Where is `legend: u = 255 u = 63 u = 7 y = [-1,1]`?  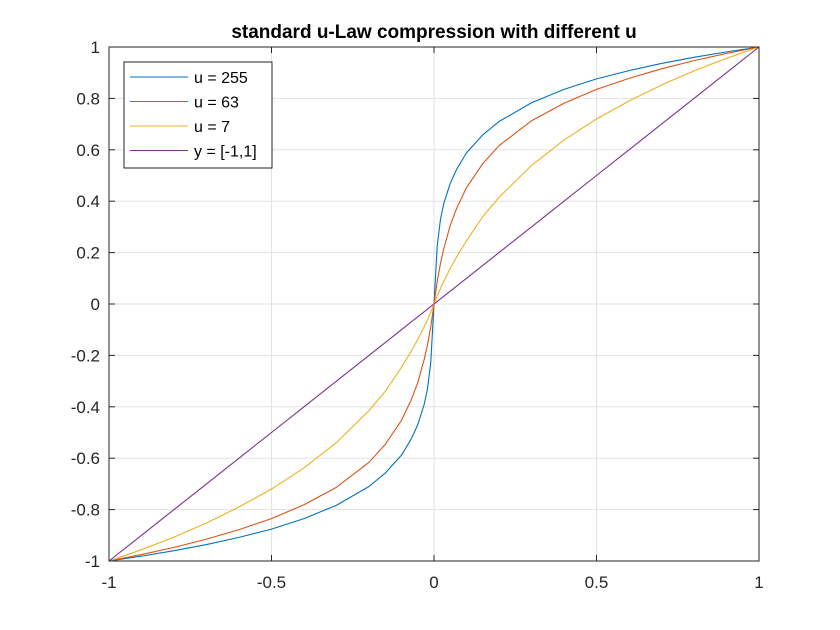 legend: u = 255 u = 63 u = 7 y = [-1,1] is located at coordinates (198, 115).